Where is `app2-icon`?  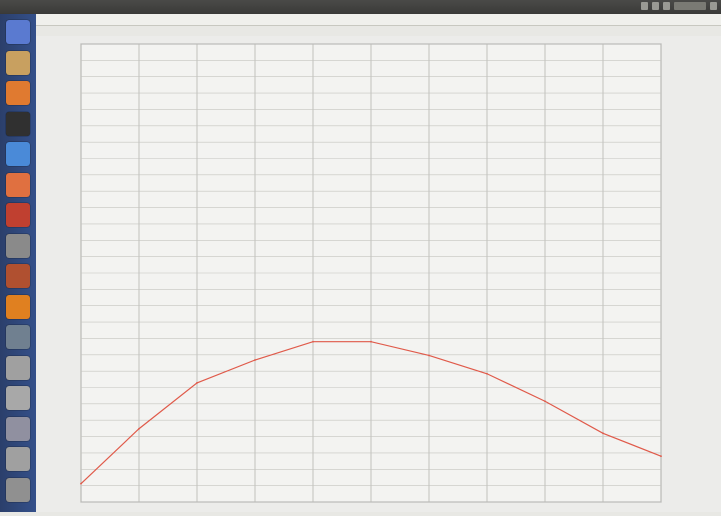
app2-icon is located at coordinates (18, 337).